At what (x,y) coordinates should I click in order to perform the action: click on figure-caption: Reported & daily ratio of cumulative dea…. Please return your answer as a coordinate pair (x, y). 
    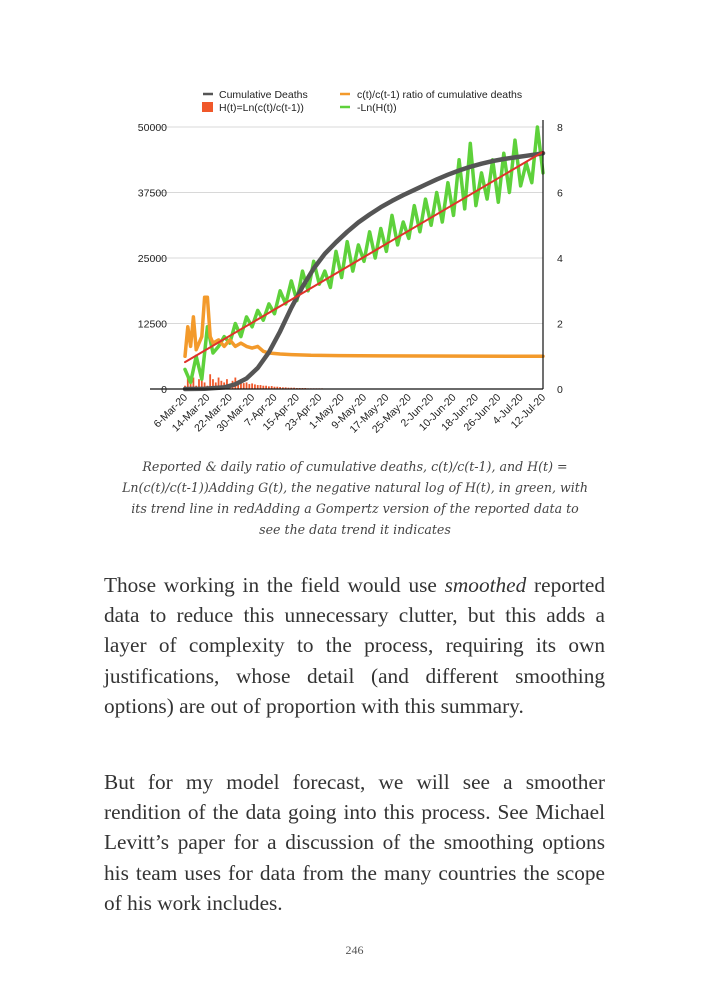
    Looking at the image, I should click on (355, 498).